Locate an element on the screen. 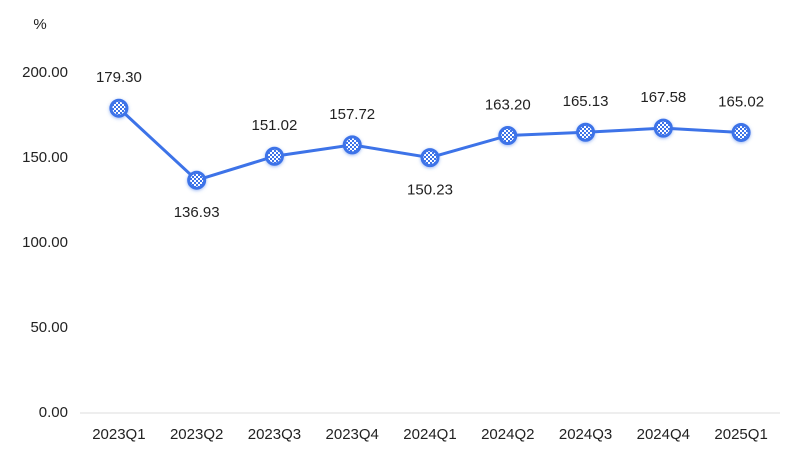 The height and width of the screenshot is (462, 799). data-label: 179.30 is located at coordinates (119, 77).